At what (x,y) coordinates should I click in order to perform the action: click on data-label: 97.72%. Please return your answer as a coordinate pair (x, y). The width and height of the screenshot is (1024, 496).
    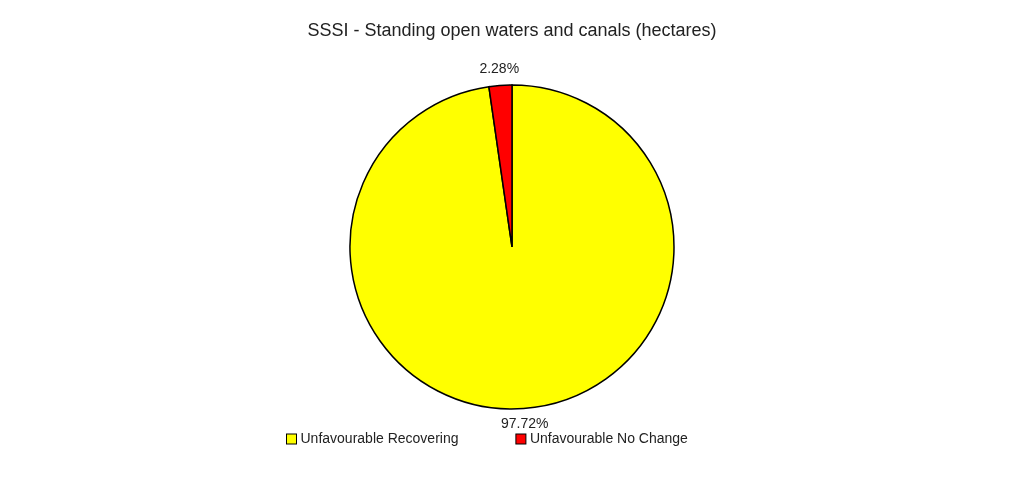
    Looking at the image, I should click on (525, 423).